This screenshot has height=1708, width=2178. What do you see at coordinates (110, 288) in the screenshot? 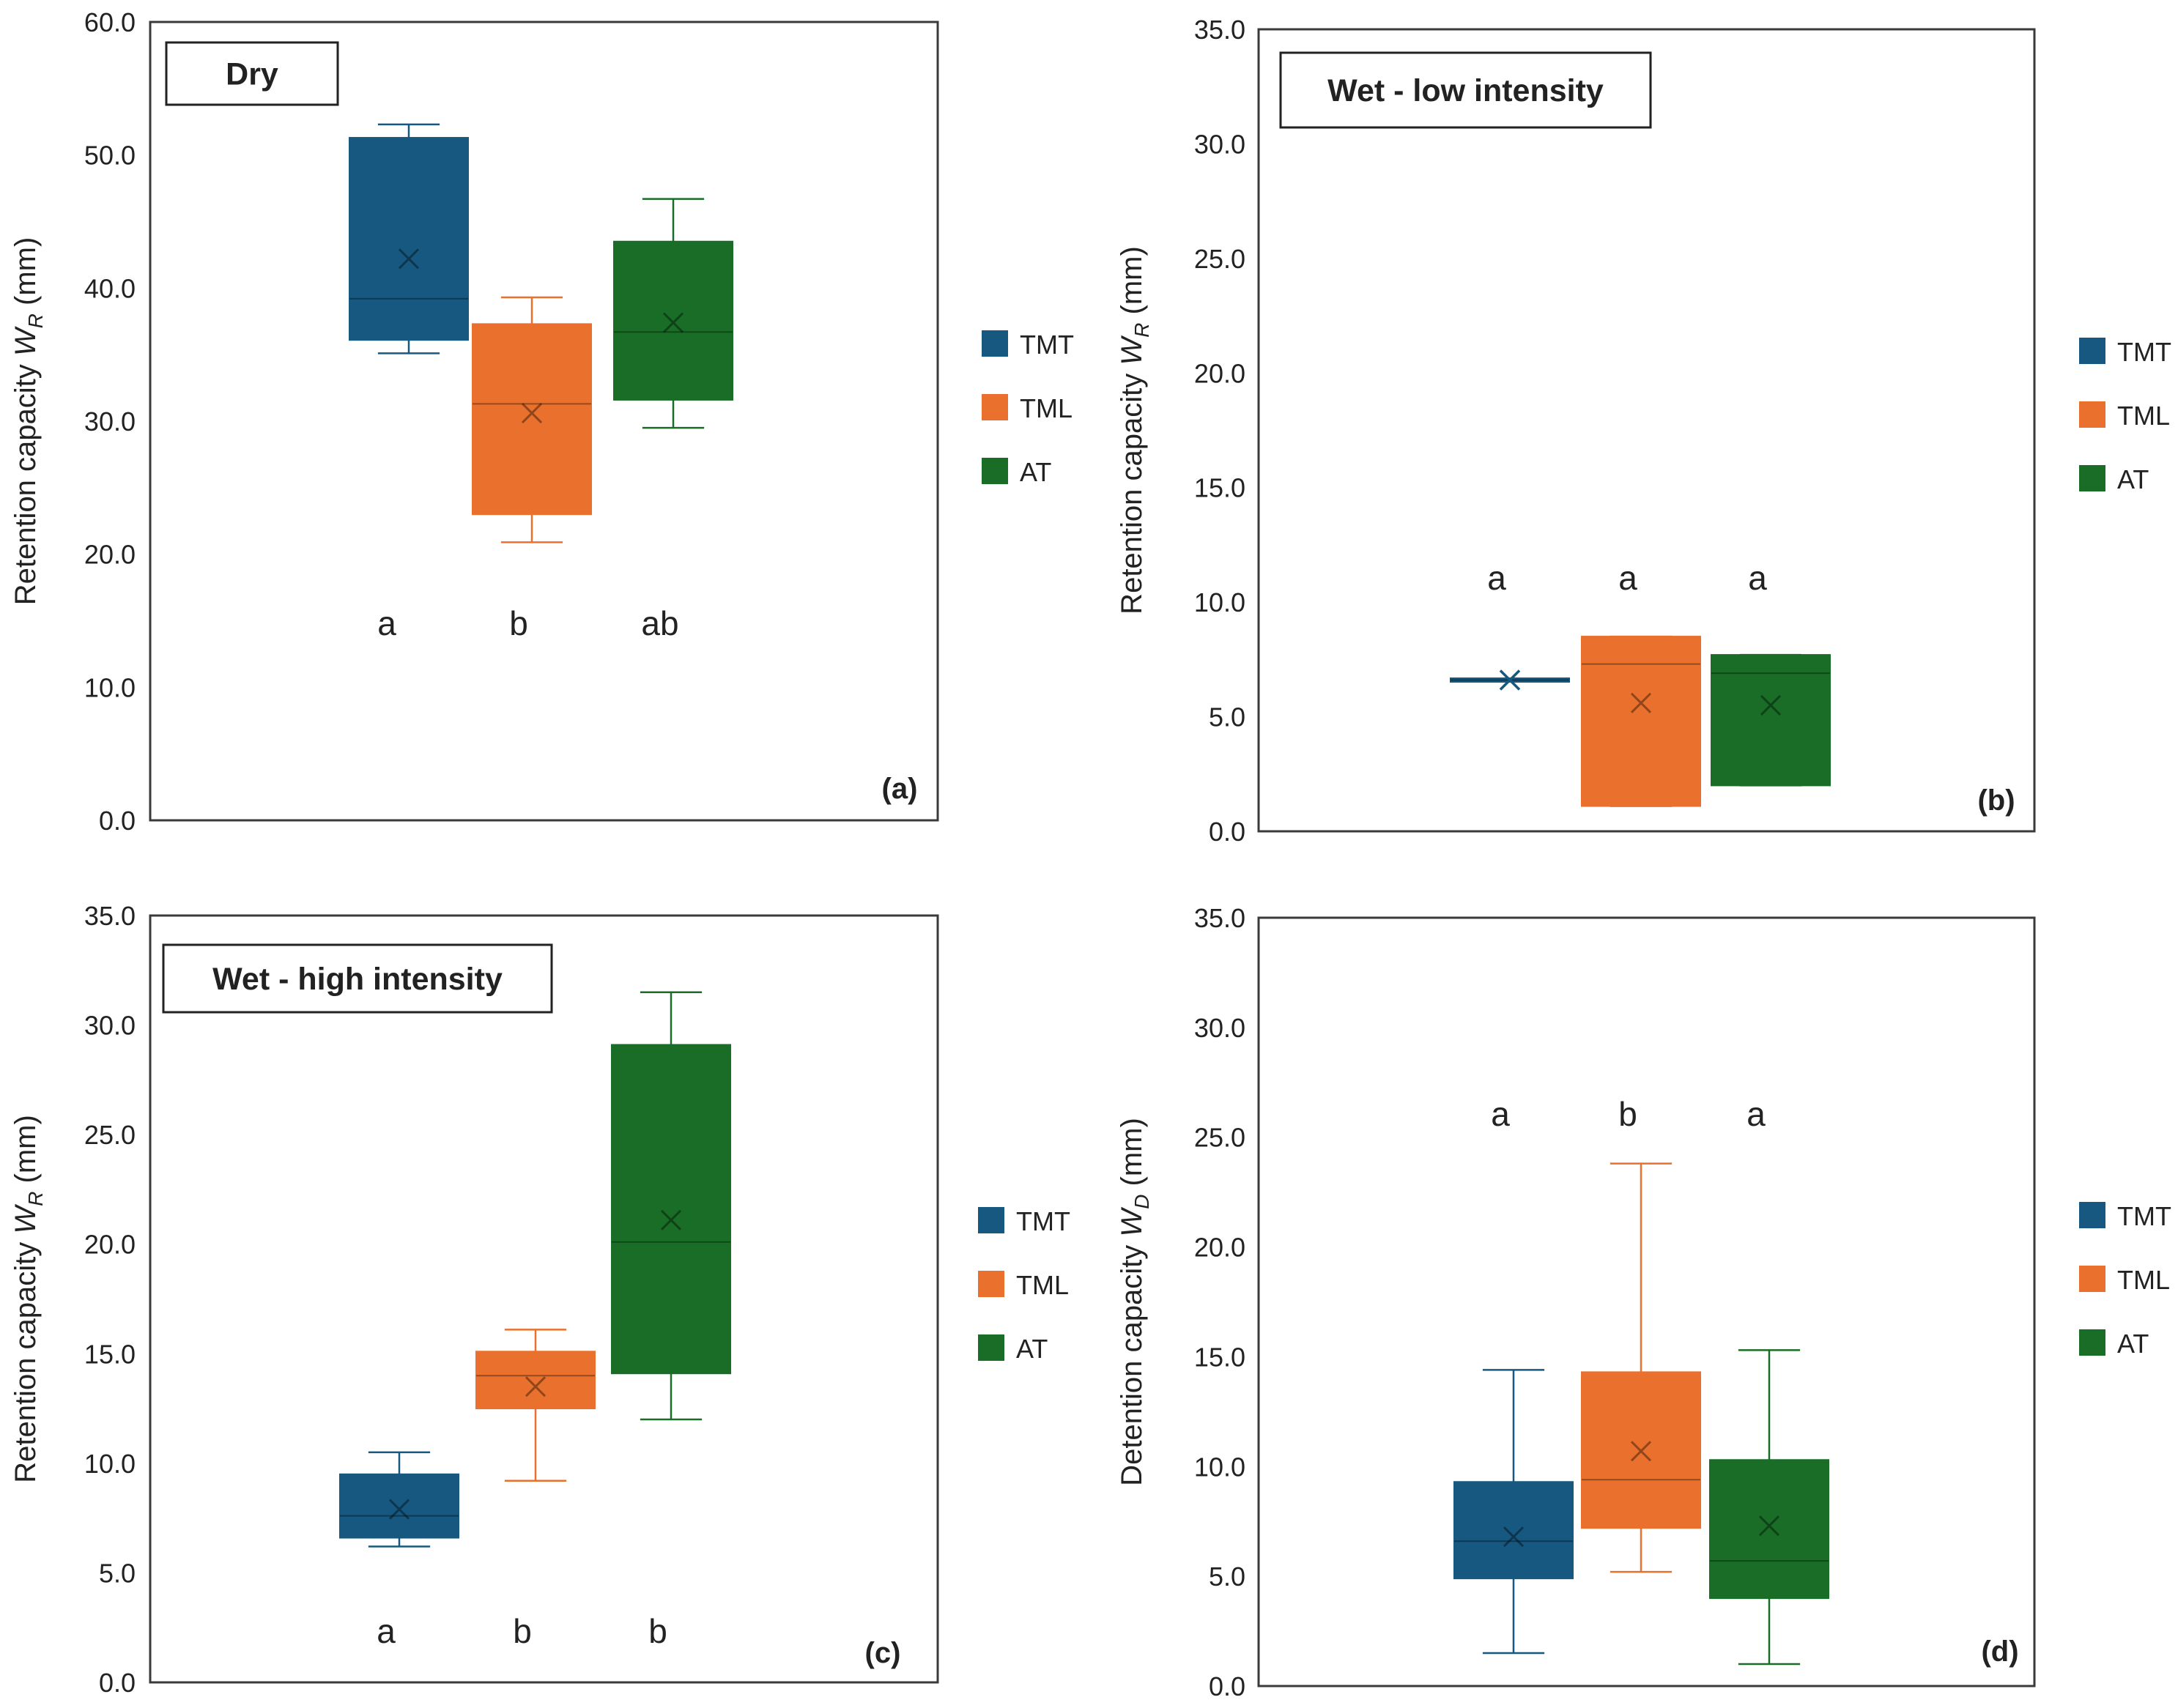
I see `y-tick-label: 40.0` at bounding box center [110, 288].